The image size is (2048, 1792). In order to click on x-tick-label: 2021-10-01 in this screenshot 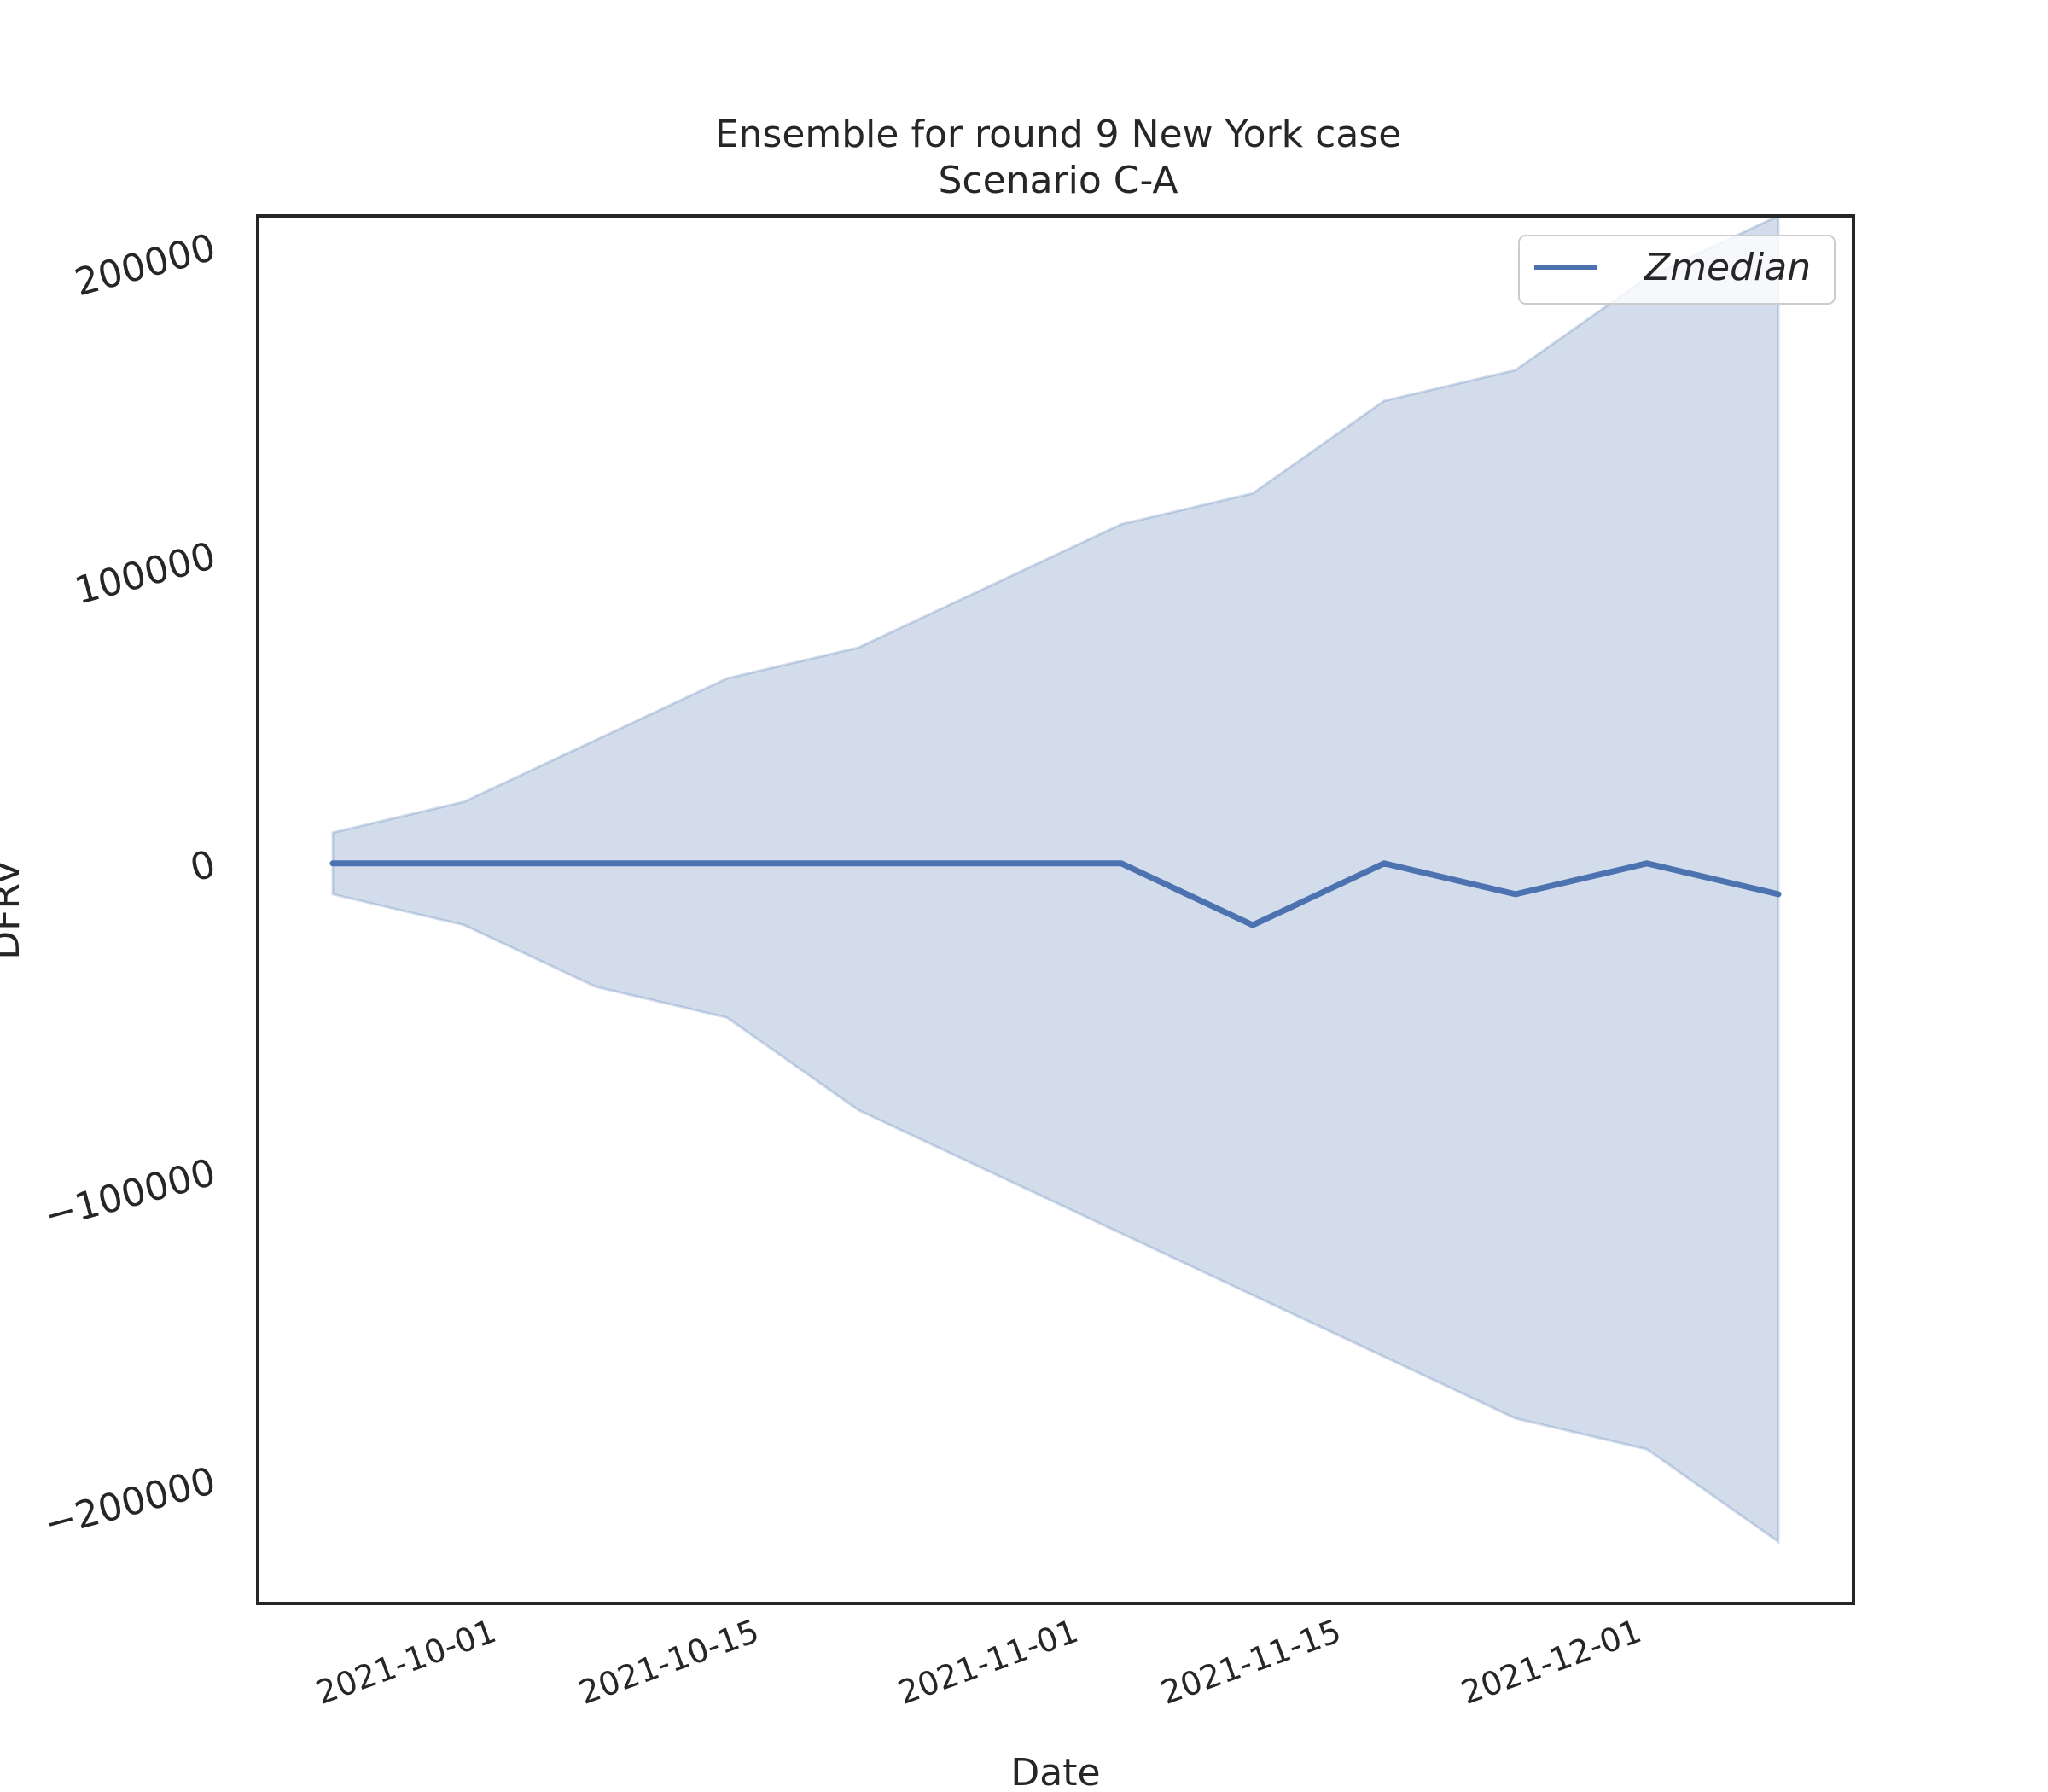, I will do `click(406, 1662)`.